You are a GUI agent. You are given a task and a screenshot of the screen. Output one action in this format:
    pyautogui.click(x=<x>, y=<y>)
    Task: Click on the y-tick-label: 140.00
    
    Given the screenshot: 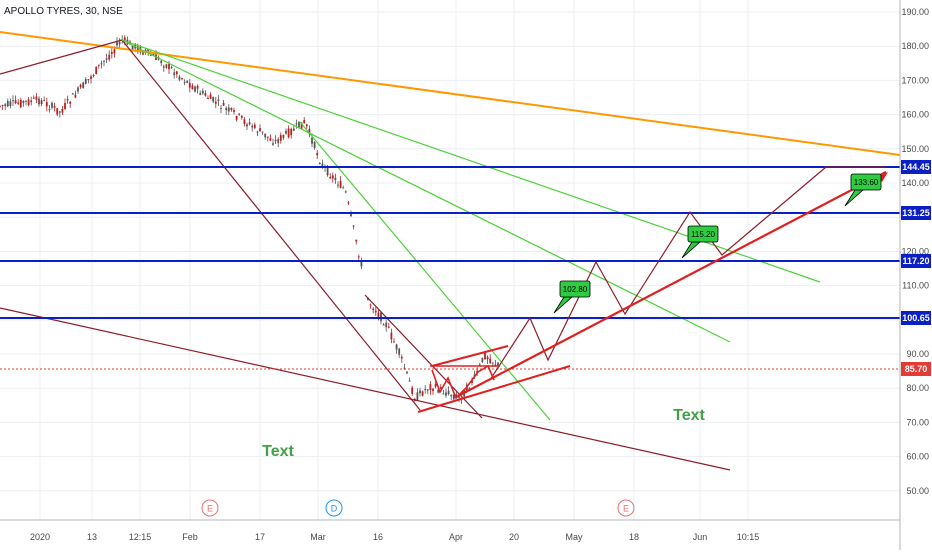 What is the action you would take?
    pyautogui.click(x=915, y=183)
    